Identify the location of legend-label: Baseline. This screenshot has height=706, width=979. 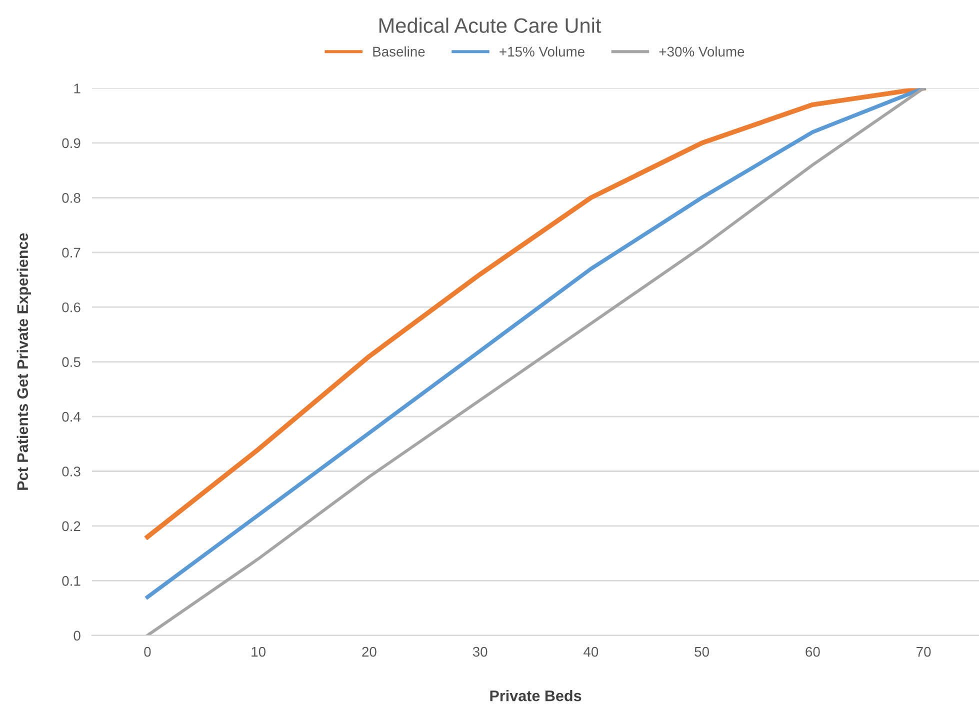
(399, 51).